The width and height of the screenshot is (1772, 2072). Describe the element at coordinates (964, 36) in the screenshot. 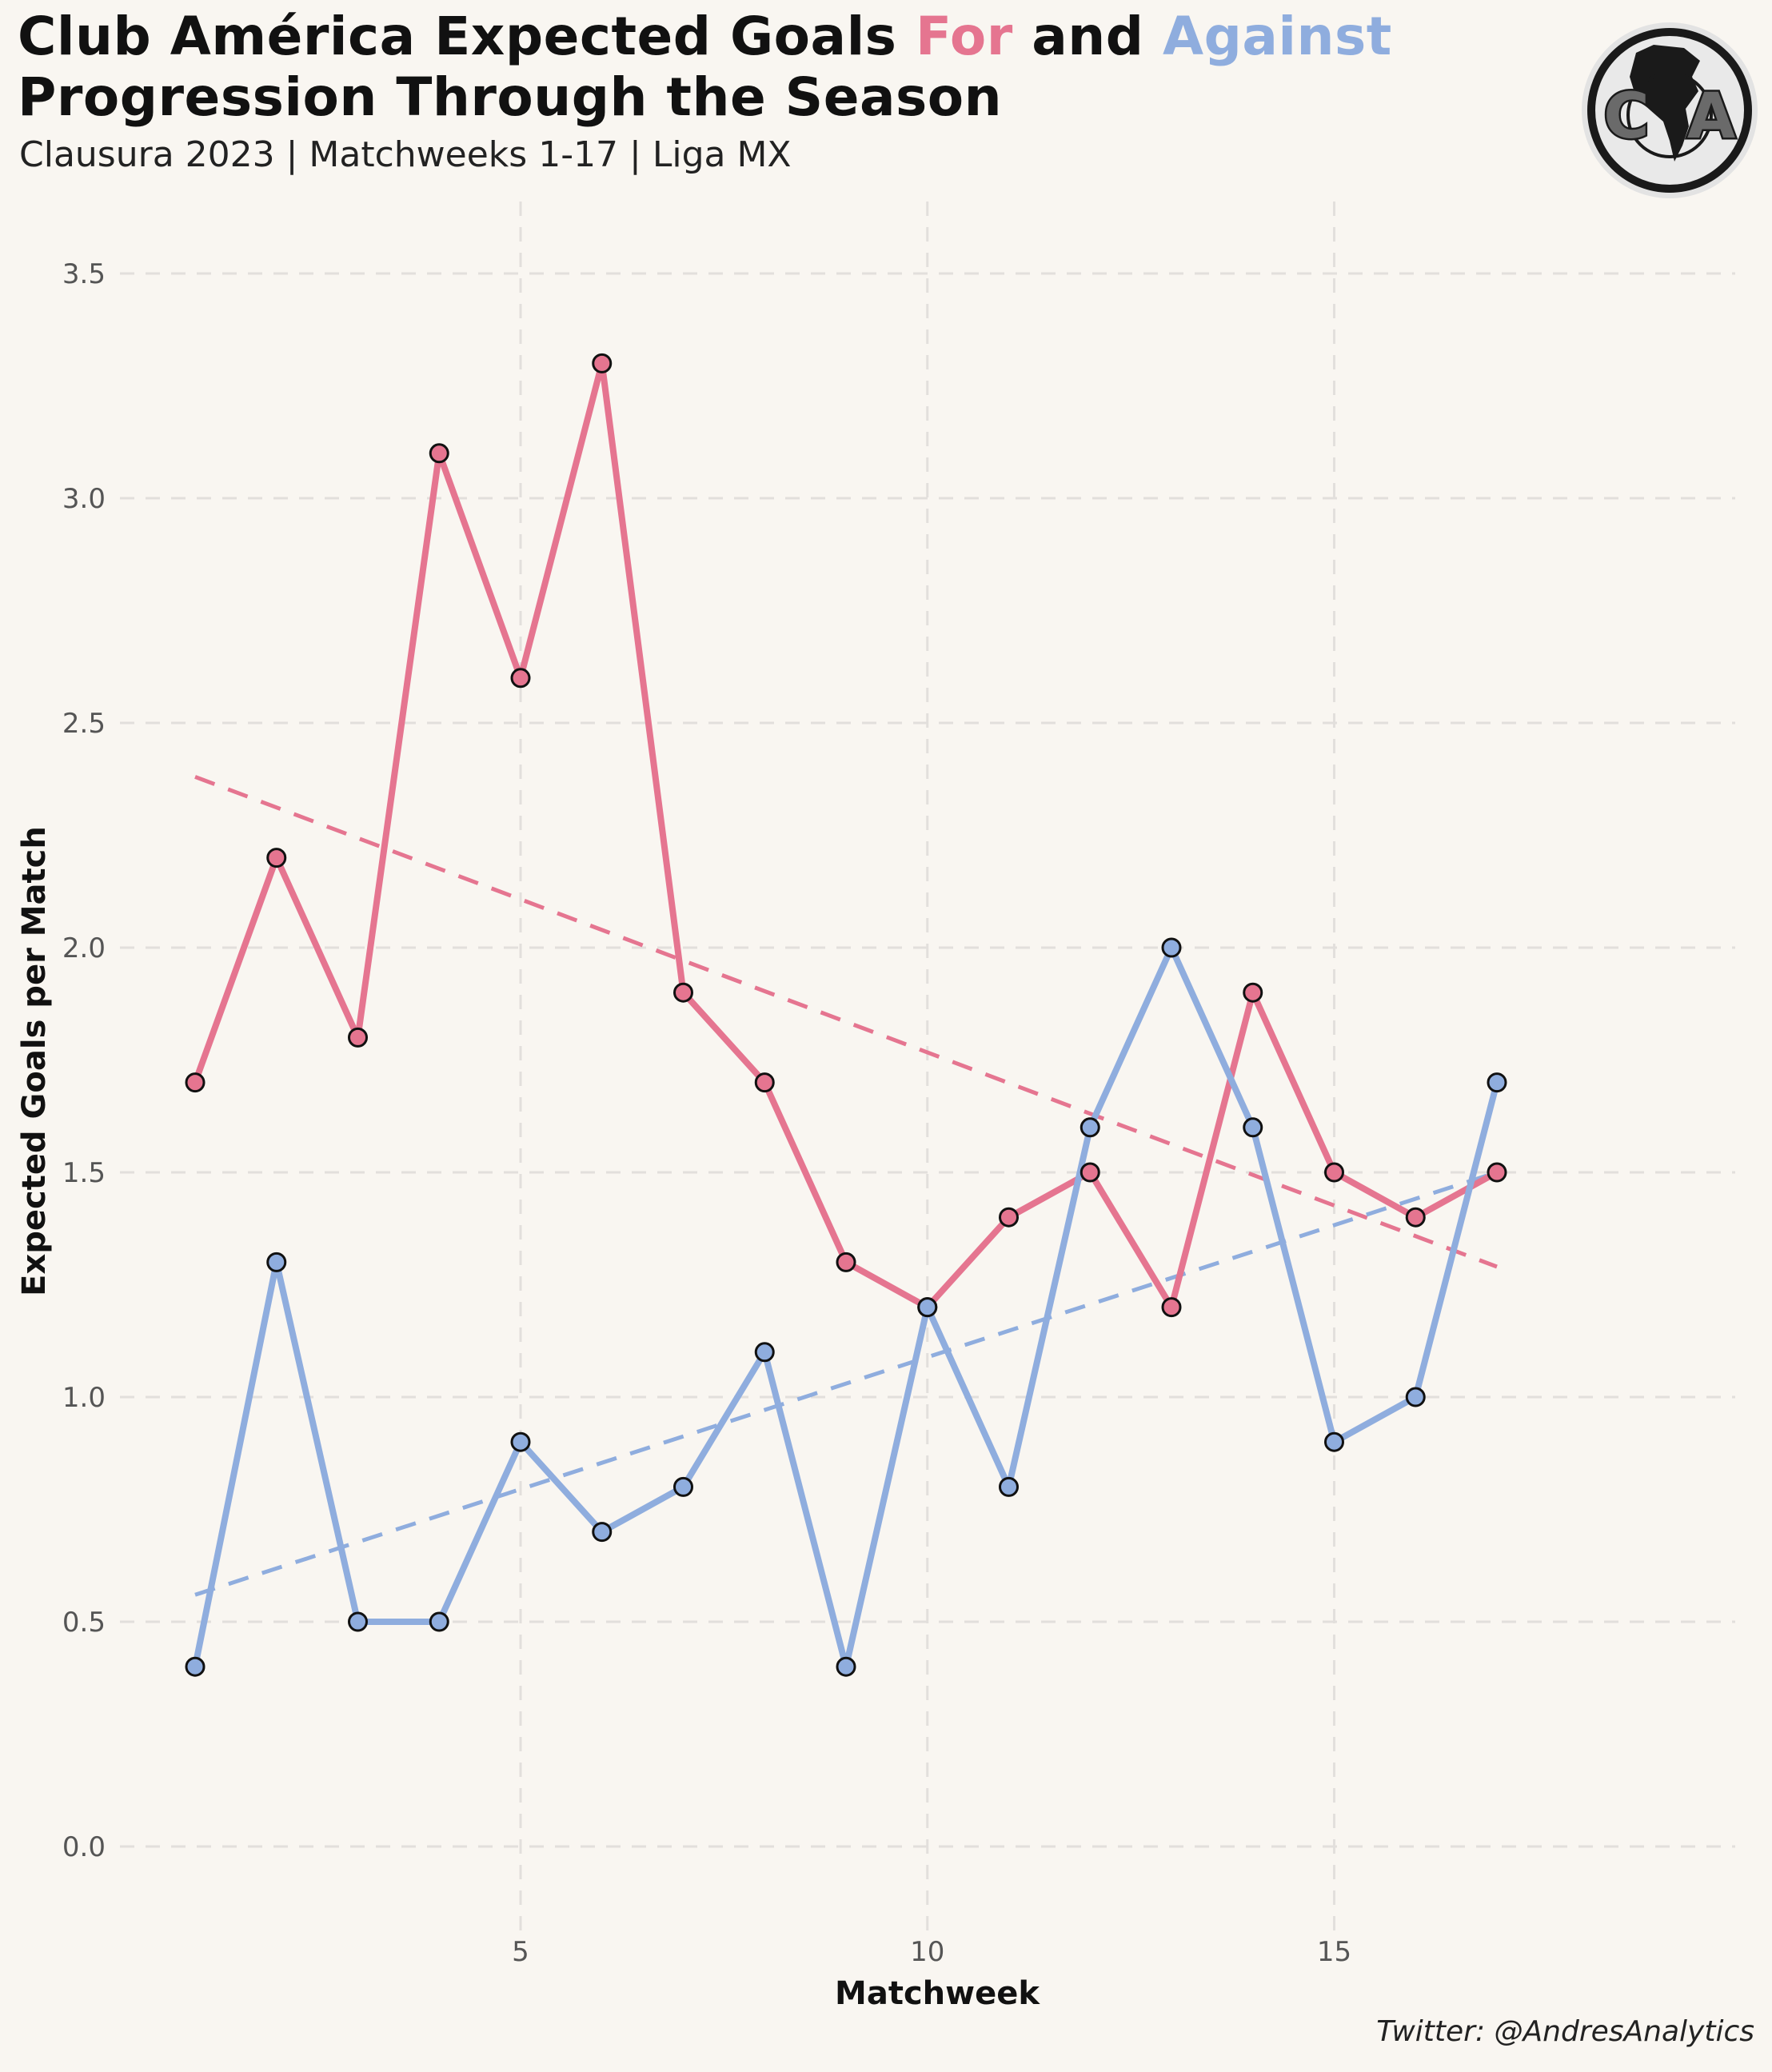

I see `title-for-highlight: For` at that location.